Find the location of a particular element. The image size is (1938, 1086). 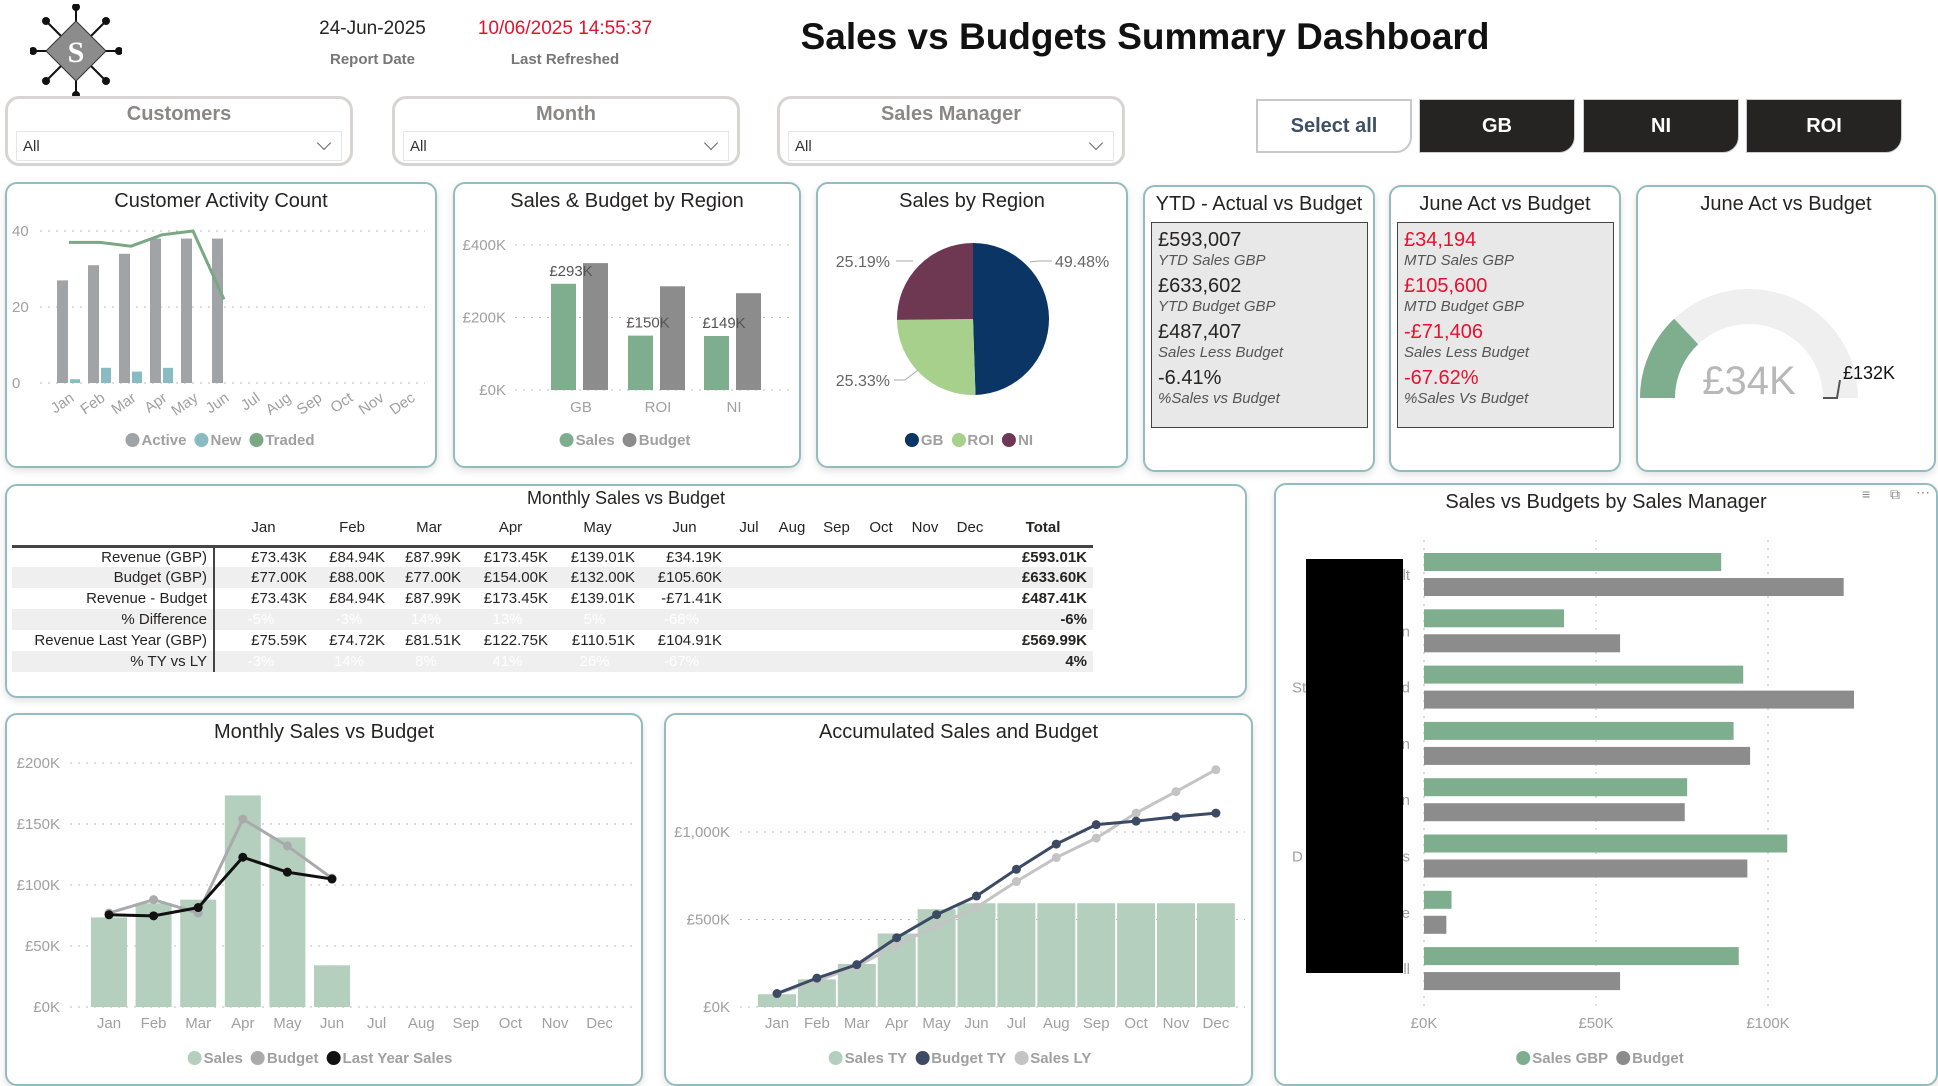

table-cell: £84.94K is located at coordinates (357, 598).